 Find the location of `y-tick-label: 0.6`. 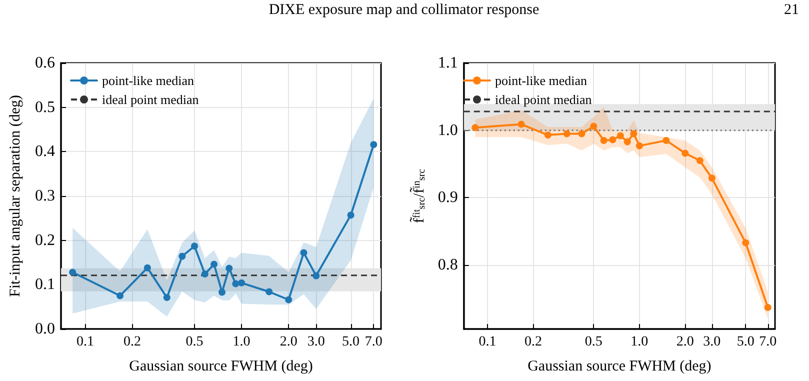

y-tick-label: 0.6 is located at coordinates (45, 63).